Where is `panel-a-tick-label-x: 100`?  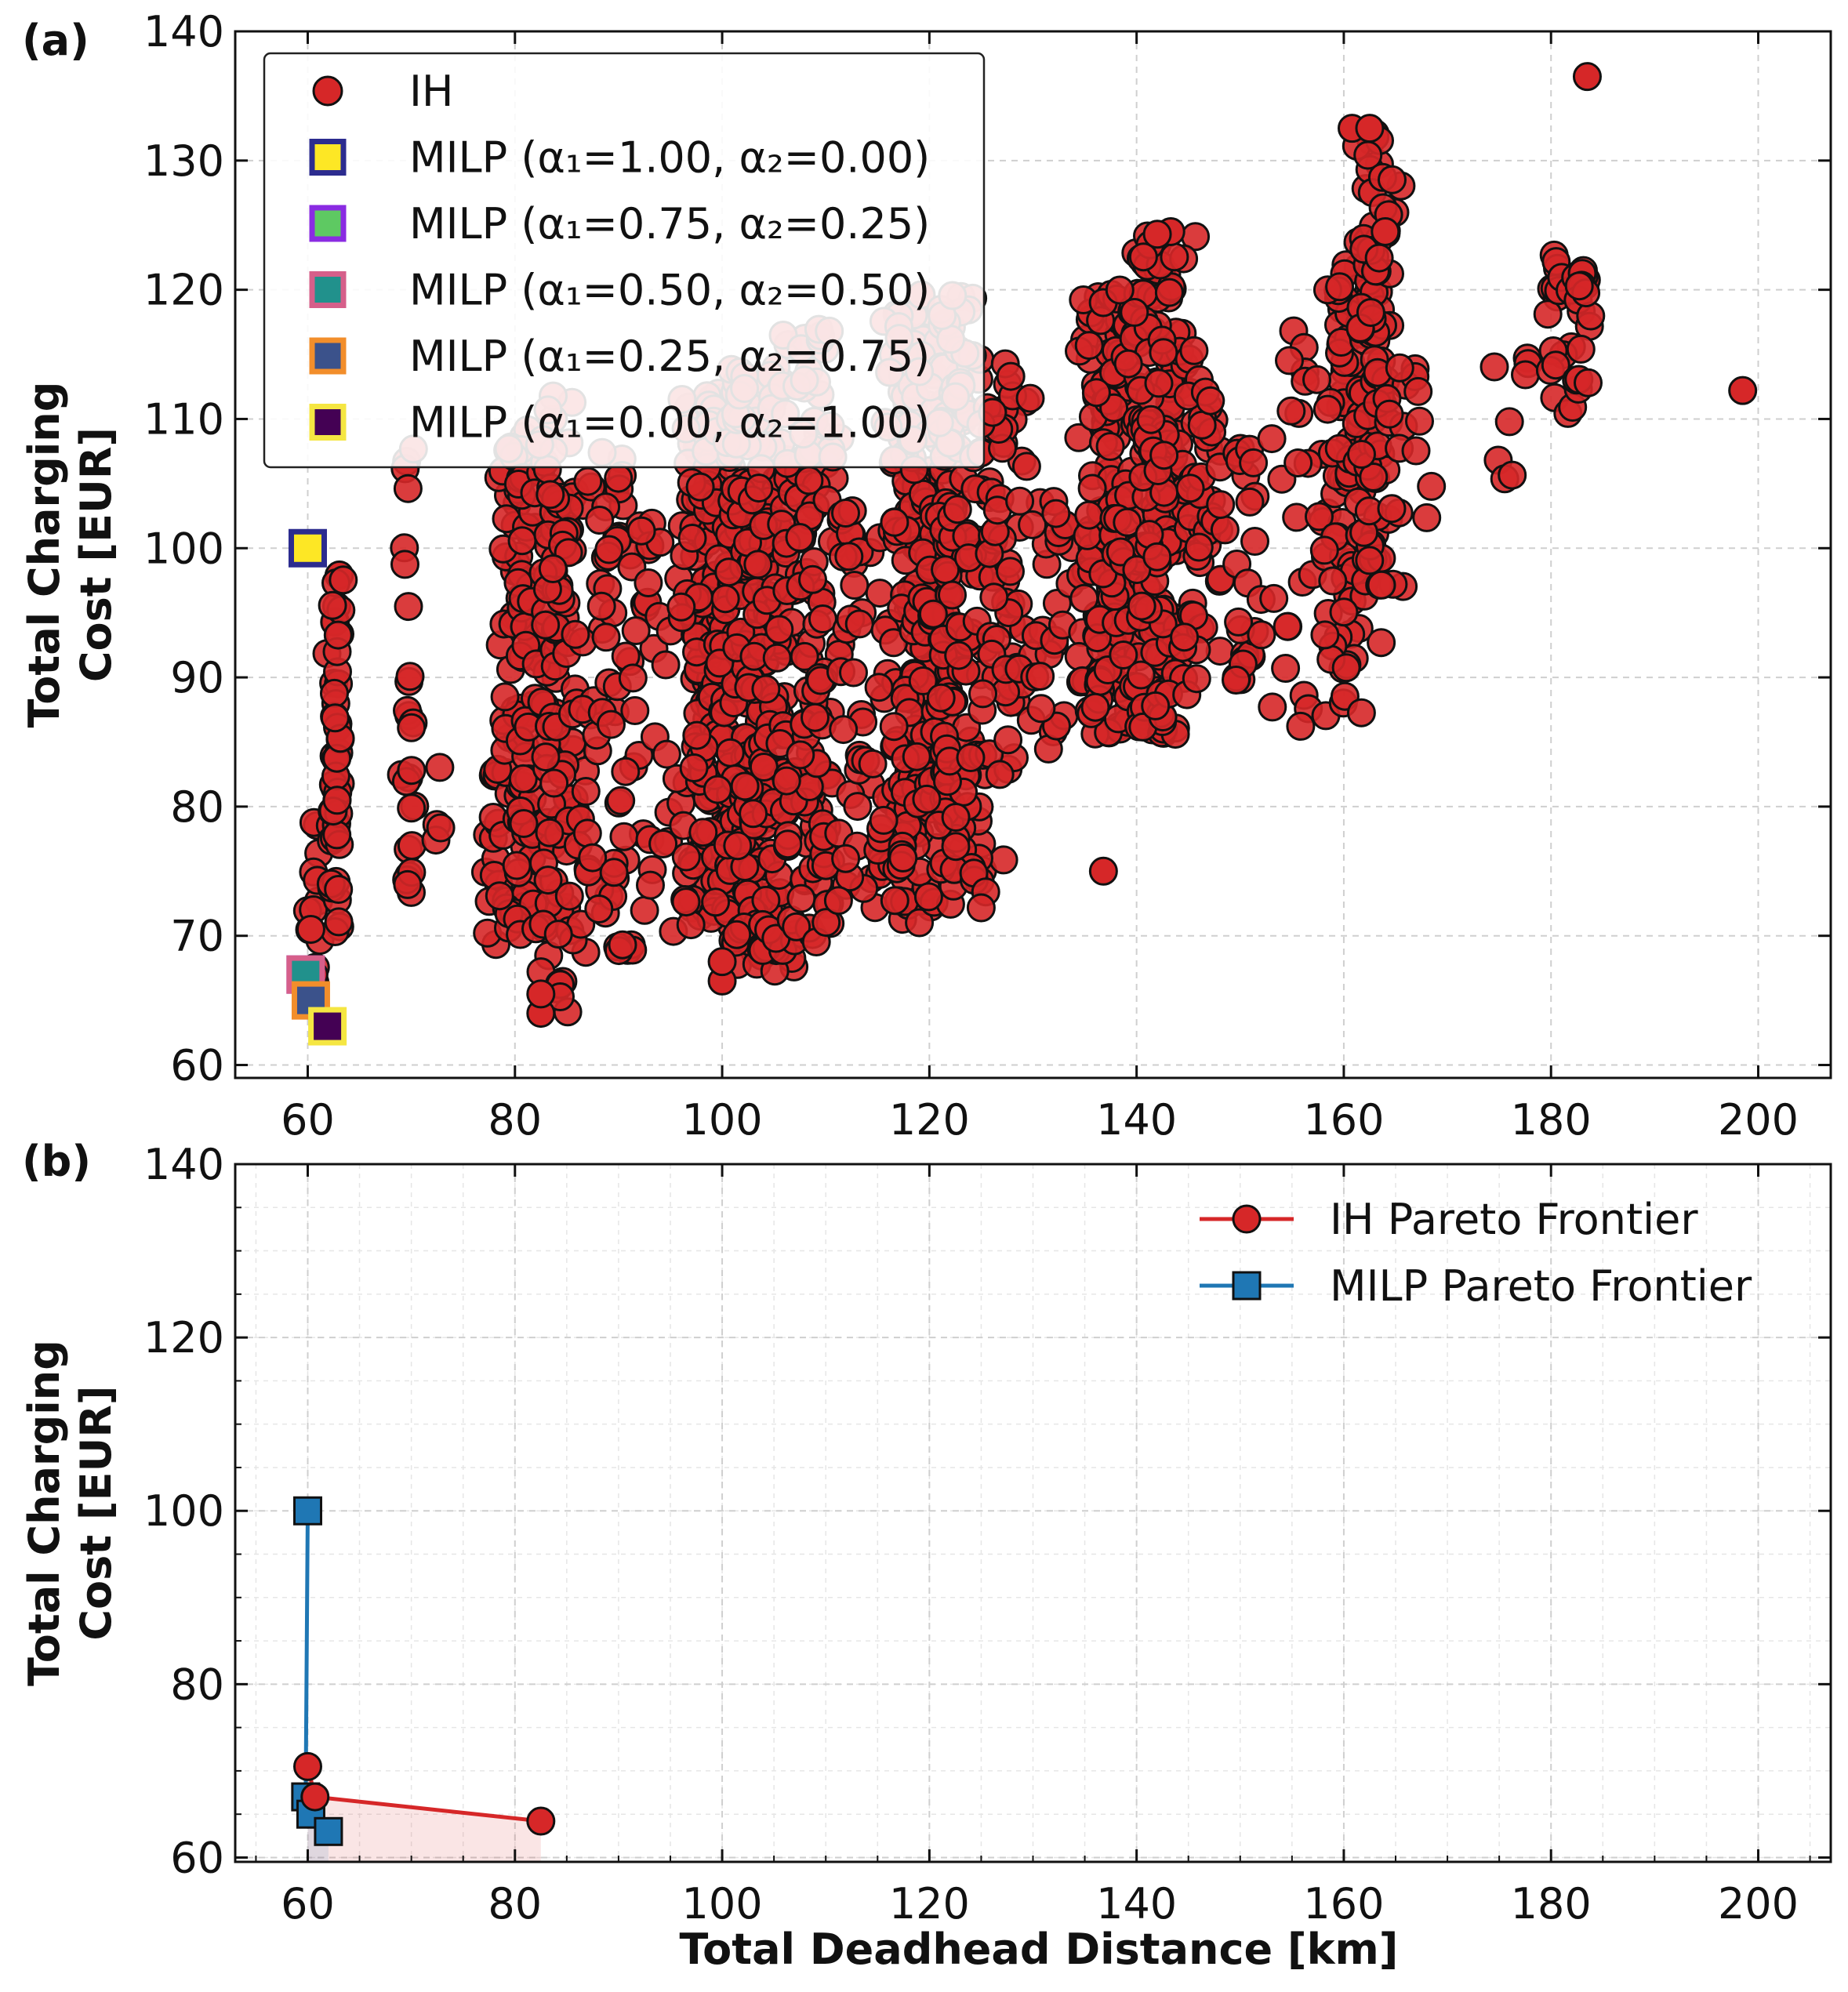 panel-a-tick-label-x: 100 is located at coordinates (722, 1120).